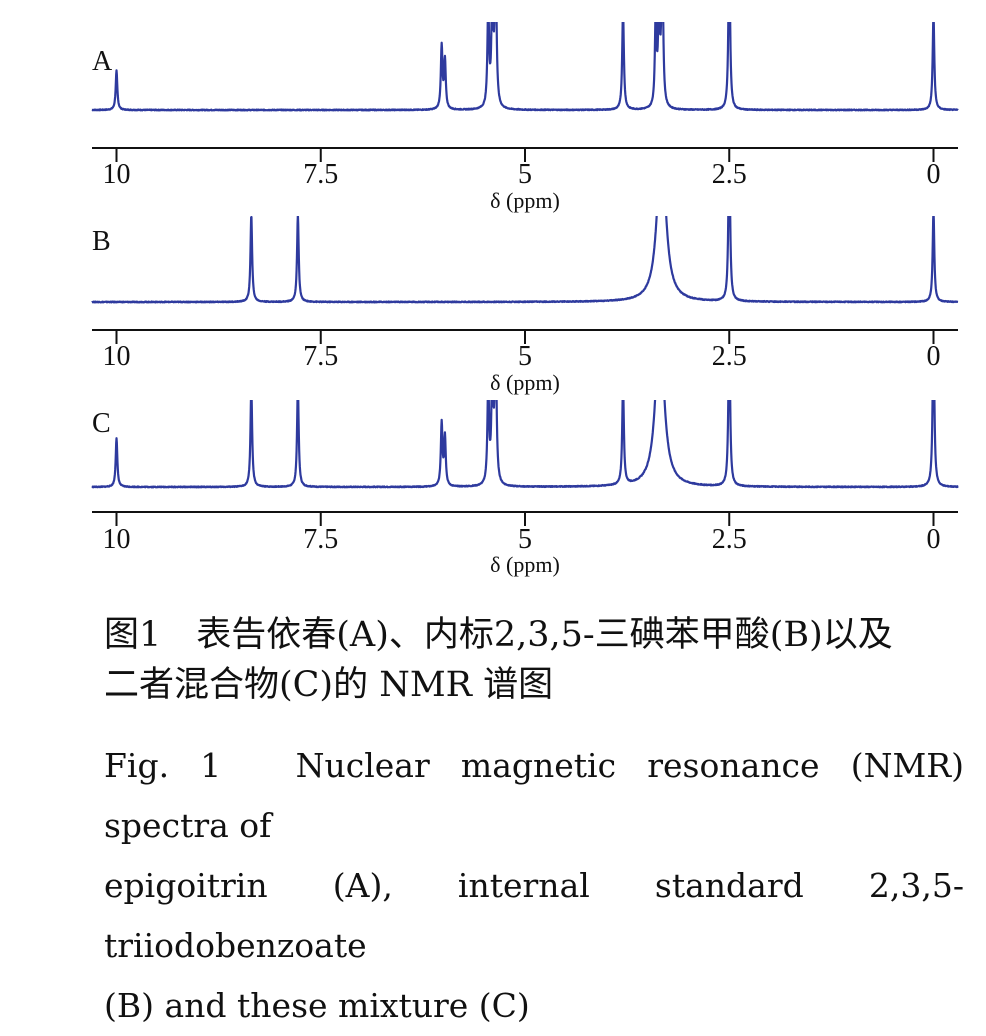 The width and height of the screenshot is (986, 1036). What do you see at coordinates (317, 1005) in the screenshot?
I see `caption-en-line3: (B) and these mixture (C)` at bounding box center [317, 1005].